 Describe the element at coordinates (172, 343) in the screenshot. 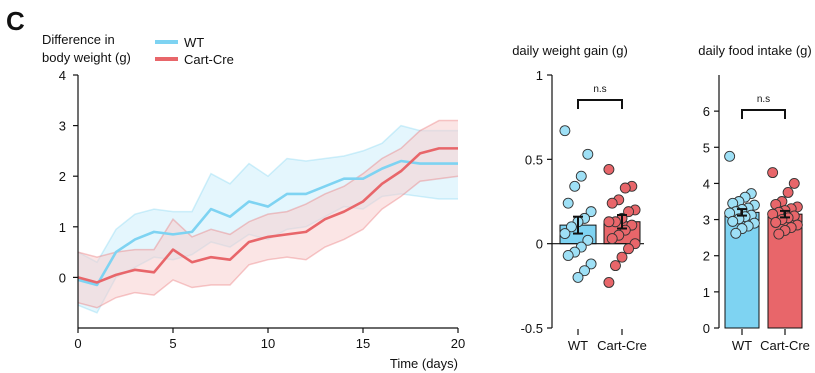

I see `x-tick-label: 5` at that location.